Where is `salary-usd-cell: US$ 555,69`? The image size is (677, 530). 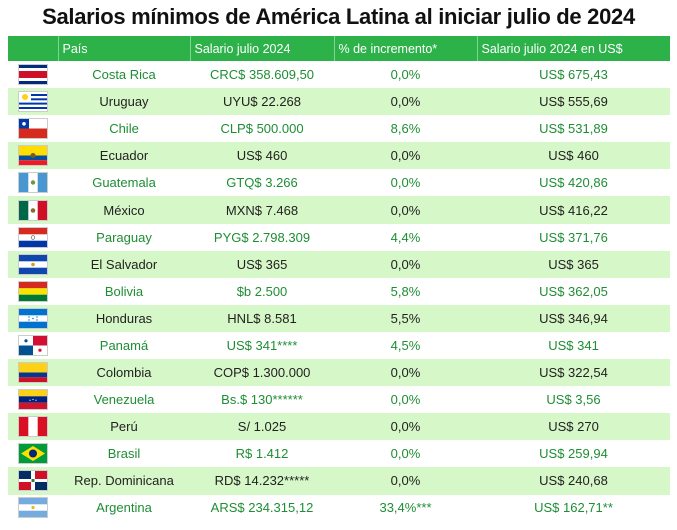
salary-usd-cell: US$ 555,69 is located at coordinates (573, 102).